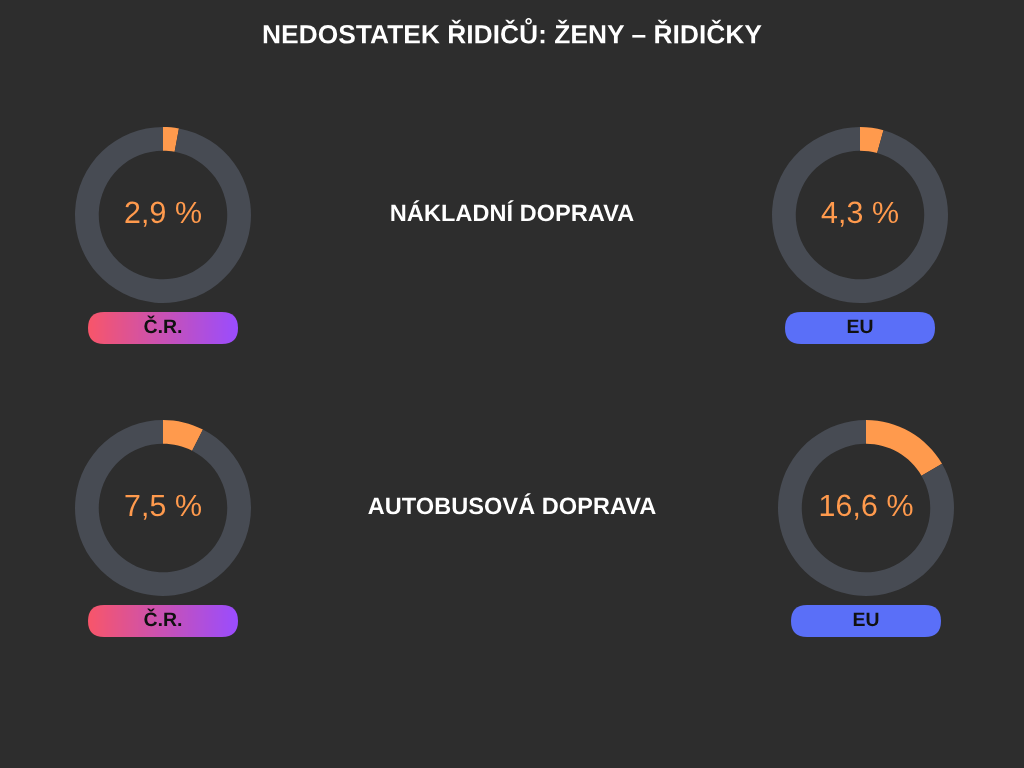 This screenshot has width=1024, height=768. I want to click on data-label: 16,6 %, so click(866, 507).